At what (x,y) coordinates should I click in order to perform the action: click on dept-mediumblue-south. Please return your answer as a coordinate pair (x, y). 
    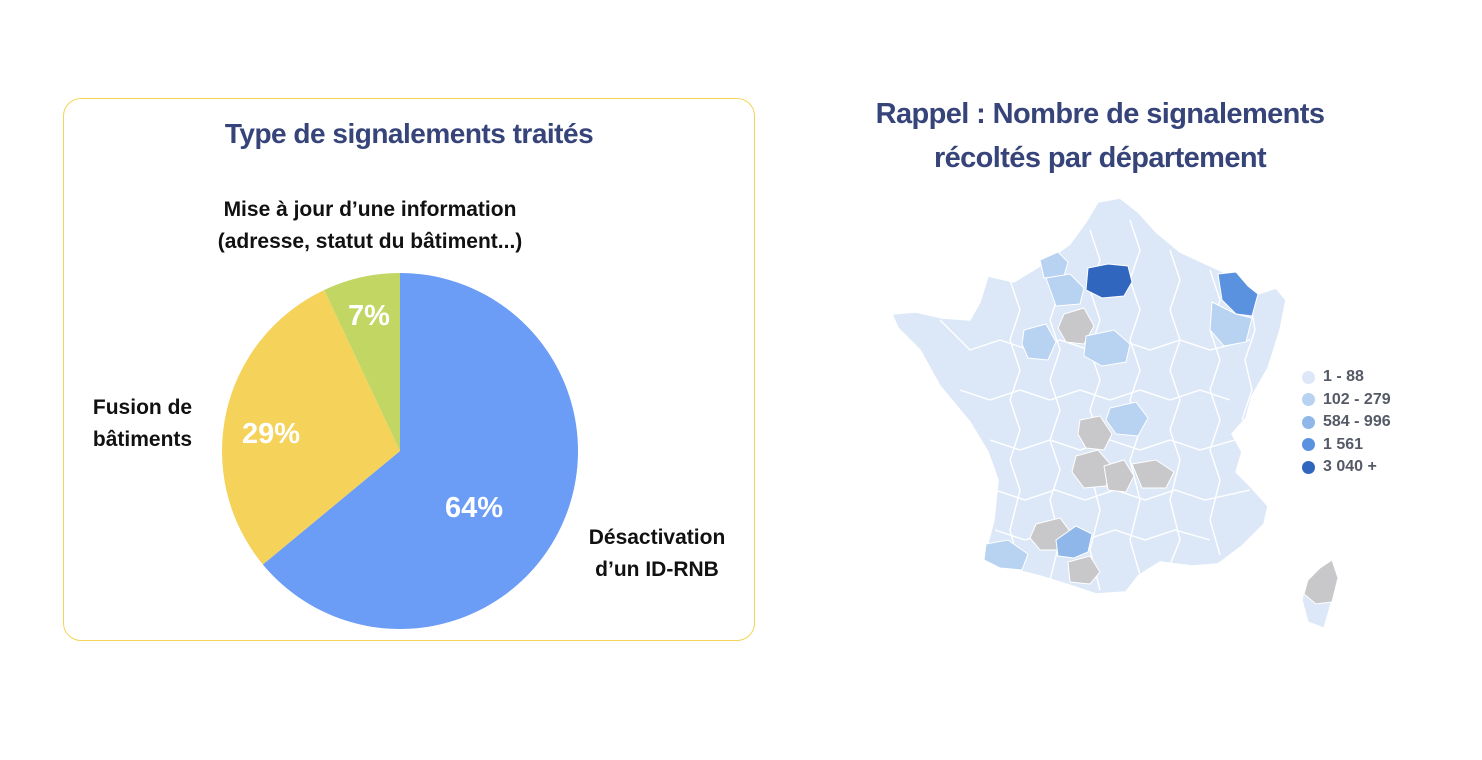
    Looking at the image, I should click on (1074, 542).